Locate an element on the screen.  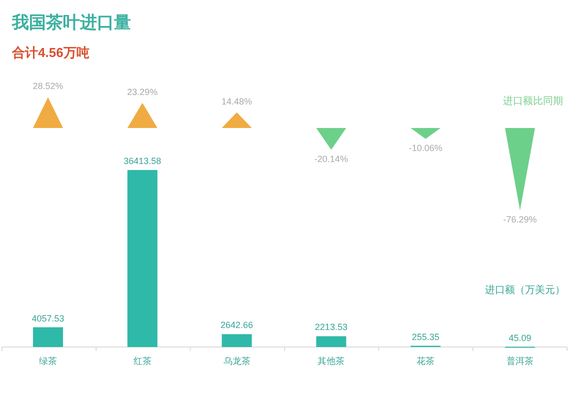
data-label: 23.29% is located at coordinates (142, 91).